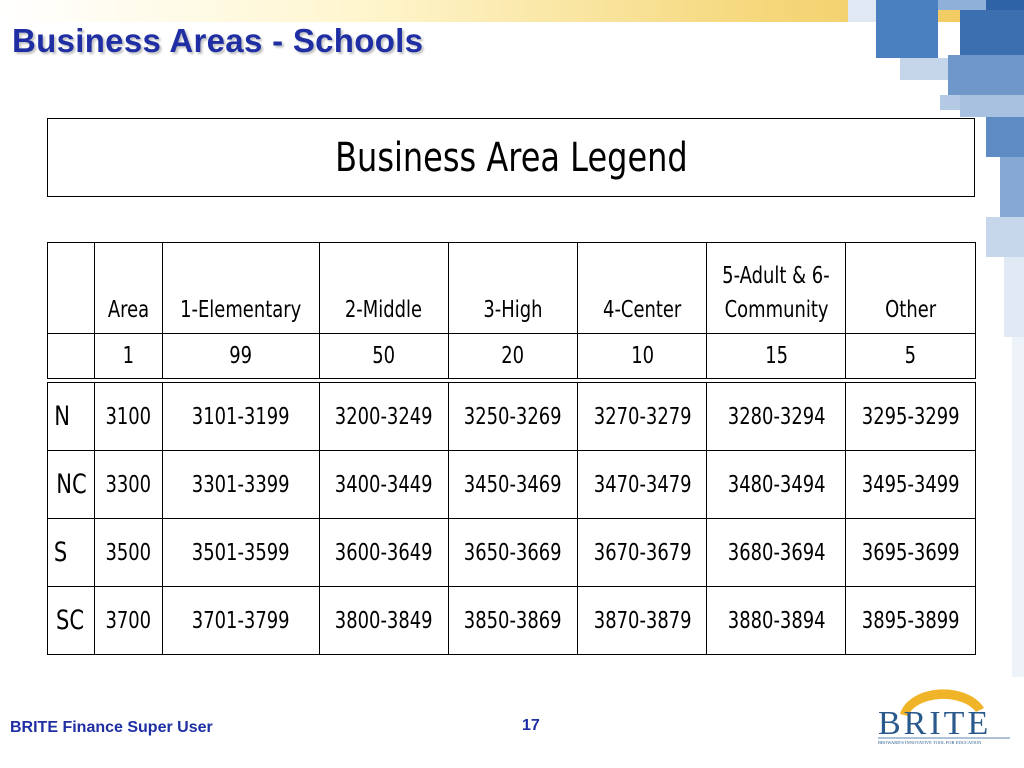  What do you see at coordinates (383, 620) in the screenshot?
I see `table-cell: 3800-3849` at bounding box center [383, 620].